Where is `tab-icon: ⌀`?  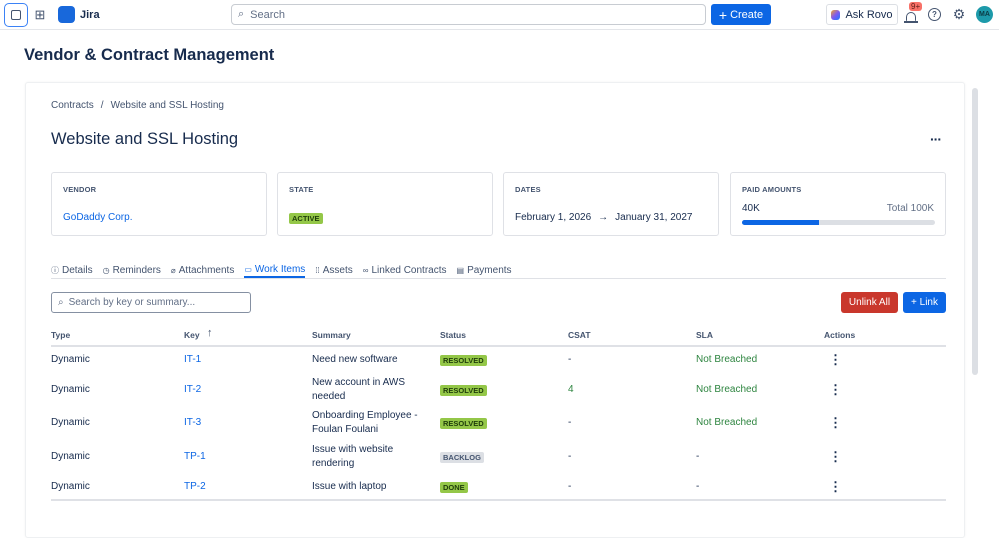 tab-icon: ⌀ is located at coordinates (173, 270).